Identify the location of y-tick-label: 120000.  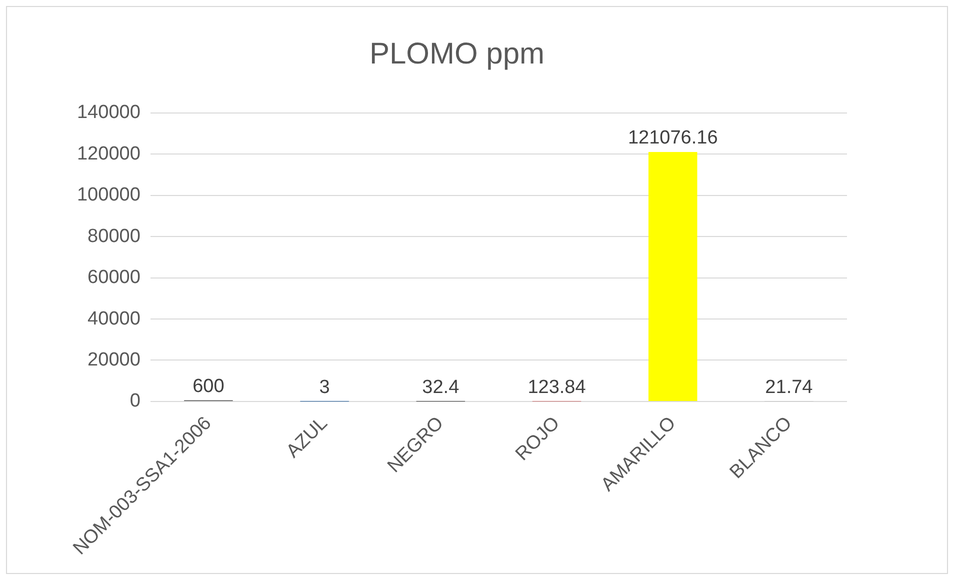
(108, 153).